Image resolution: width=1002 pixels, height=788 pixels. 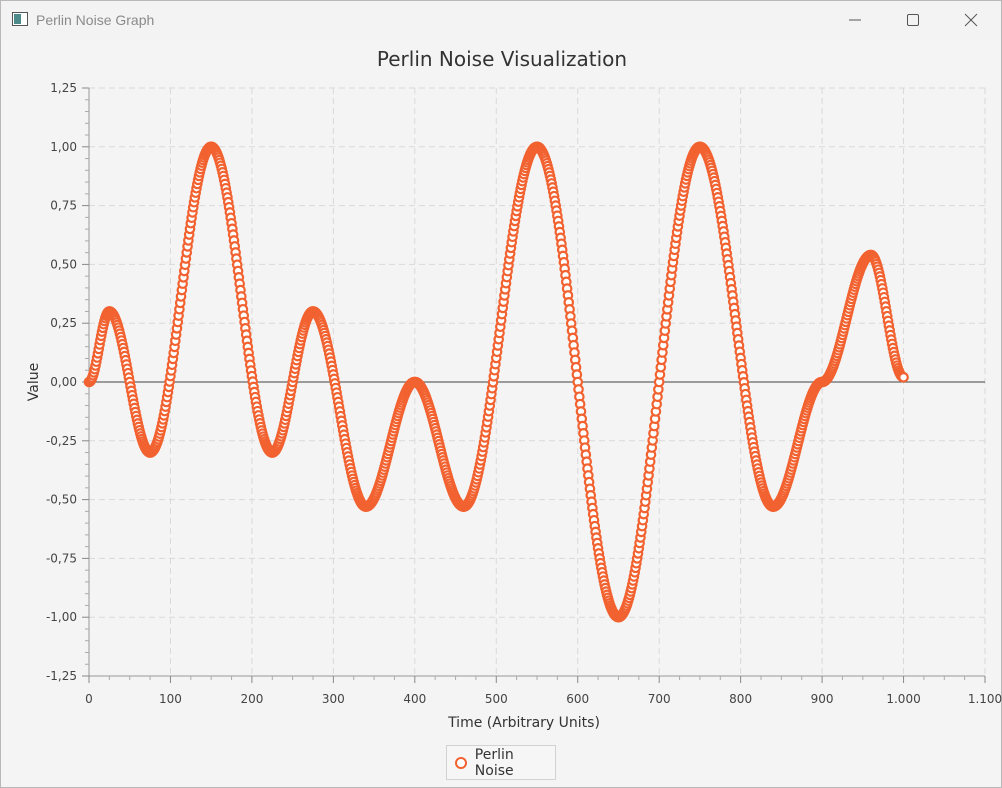 I want to click on x-axis-label: Time (Arbitrary Units), so click(x=523, y=723).